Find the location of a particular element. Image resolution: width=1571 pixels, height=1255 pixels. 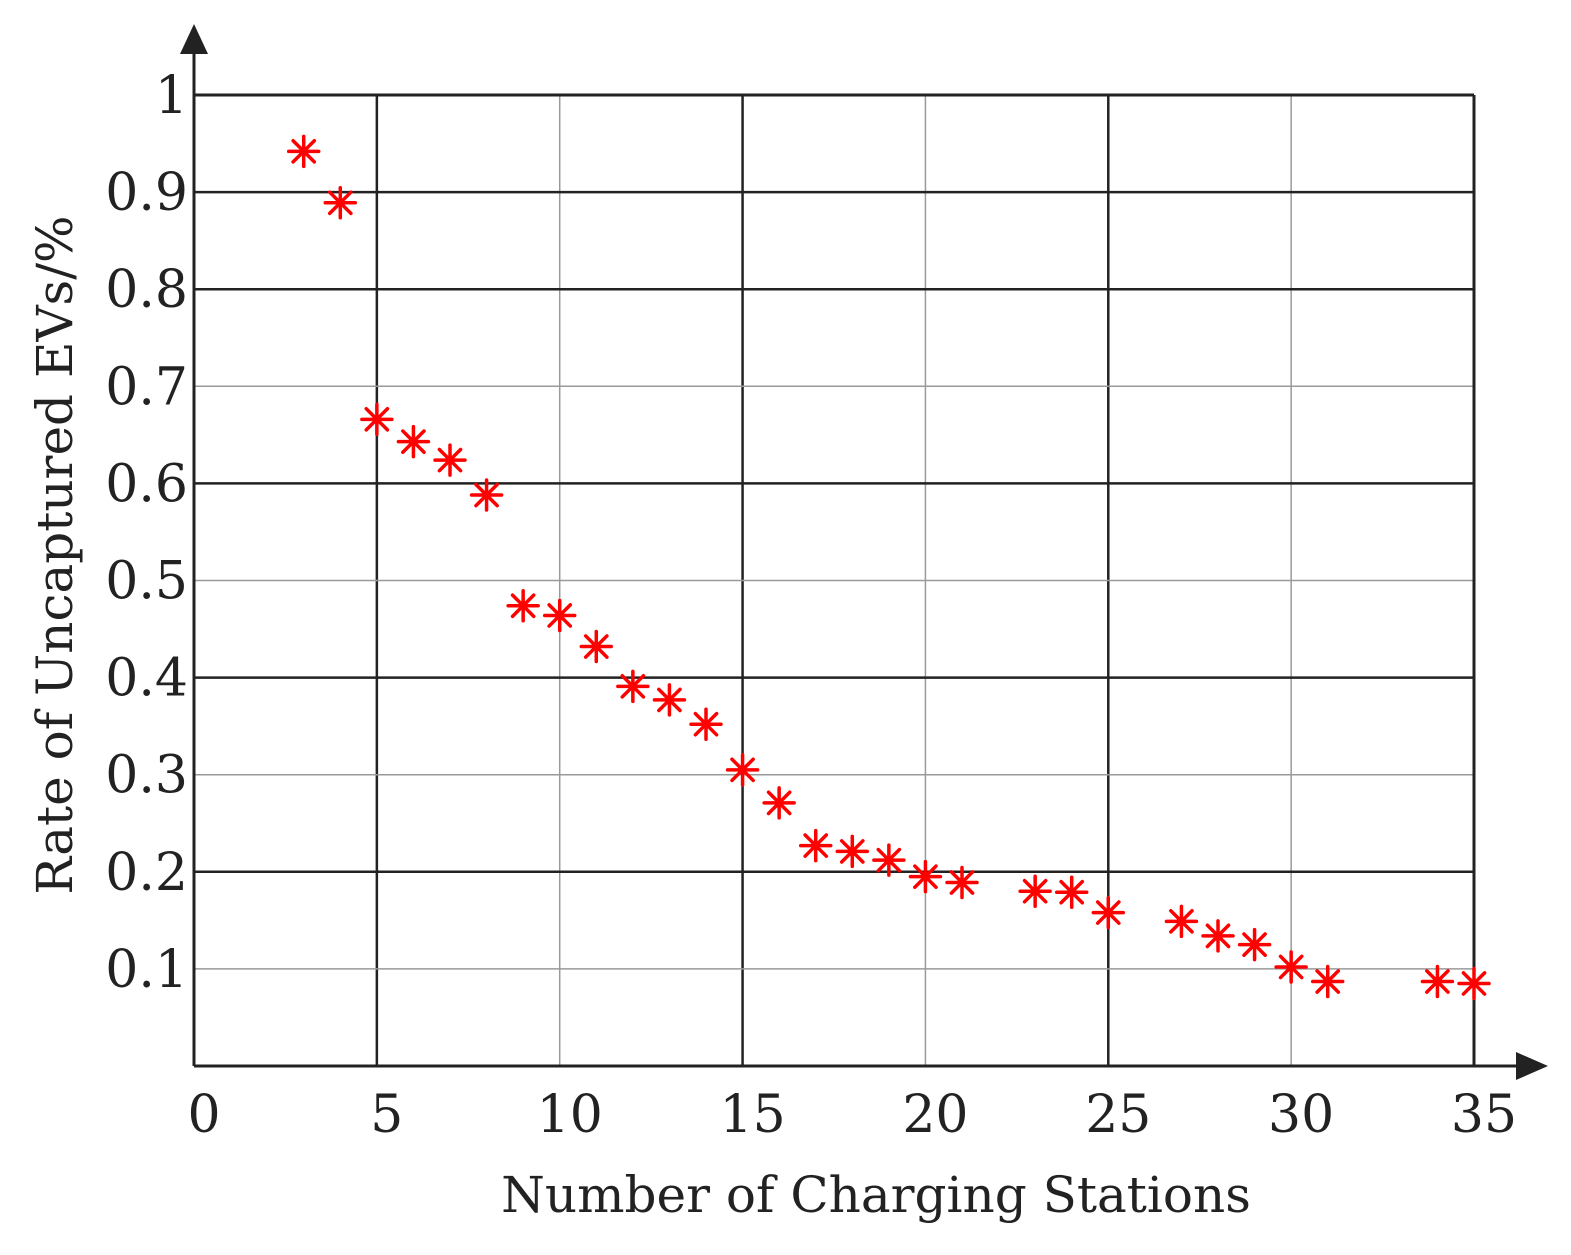

y-tick-label-3: 0.4 is located at coordinates (146, 679).